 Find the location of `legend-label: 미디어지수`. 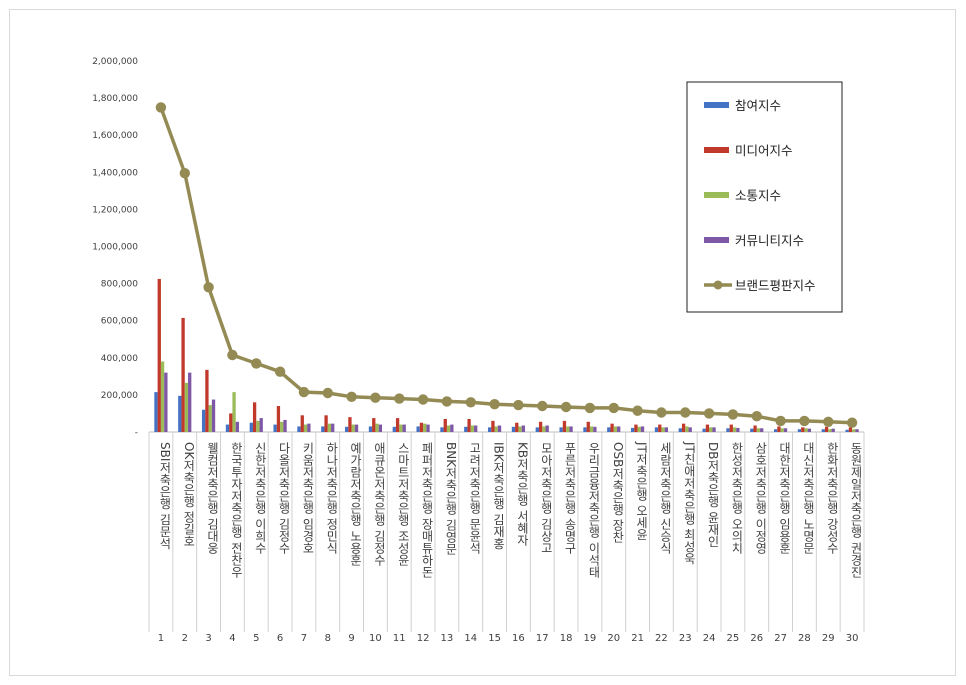

legend-label: 미디어지수 is located at coordinates (764, 150).